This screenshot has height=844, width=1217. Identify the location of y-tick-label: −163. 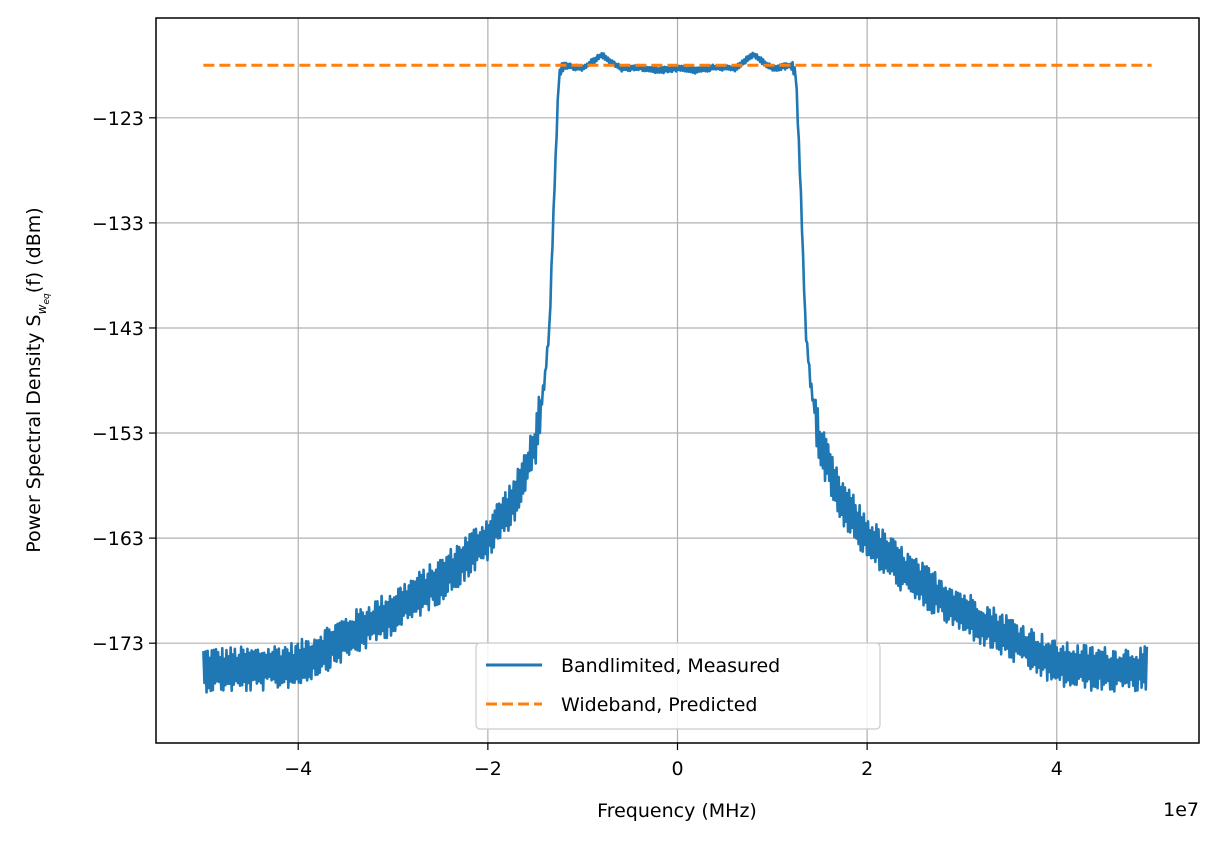
(118, 539).